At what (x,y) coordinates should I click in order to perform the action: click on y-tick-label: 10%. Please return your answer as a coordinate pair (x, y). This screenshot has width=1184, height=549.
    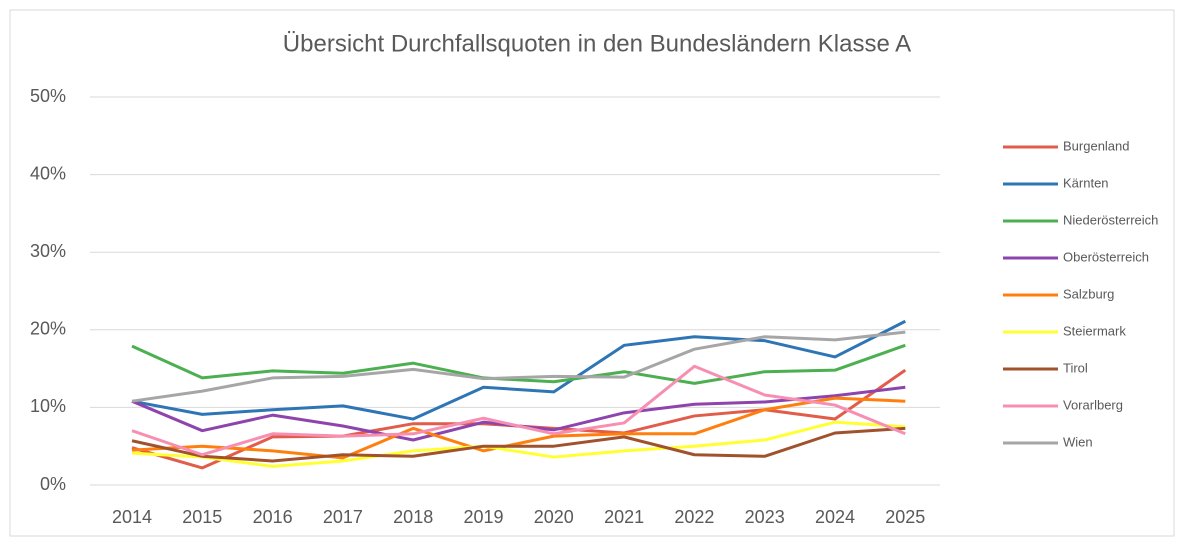
    Looking at the image, I should click on (48, 406).